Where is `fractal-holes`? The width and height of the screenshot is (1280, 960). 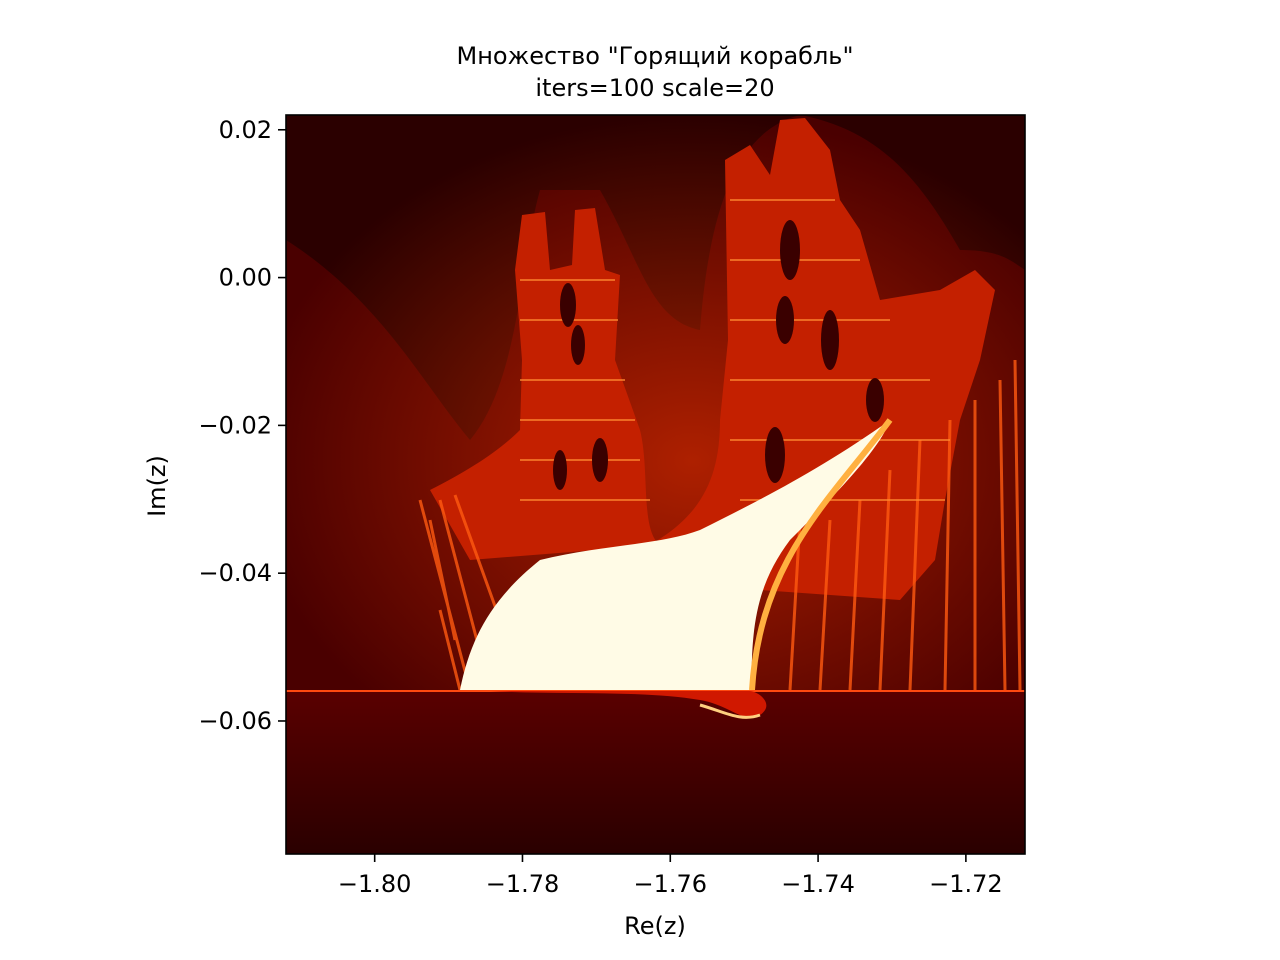
fractal-holes is located at coordinates (718, 355).